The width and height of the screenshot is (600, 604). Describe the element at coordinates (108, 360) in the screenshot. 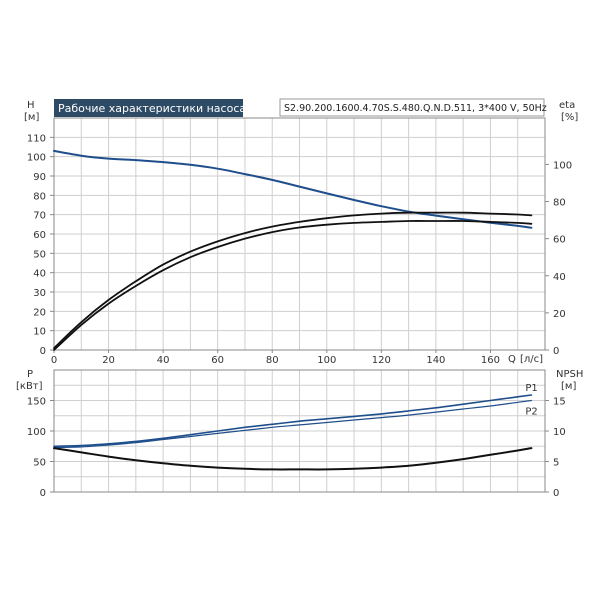

I see `x-tick-label: 20` at that location.